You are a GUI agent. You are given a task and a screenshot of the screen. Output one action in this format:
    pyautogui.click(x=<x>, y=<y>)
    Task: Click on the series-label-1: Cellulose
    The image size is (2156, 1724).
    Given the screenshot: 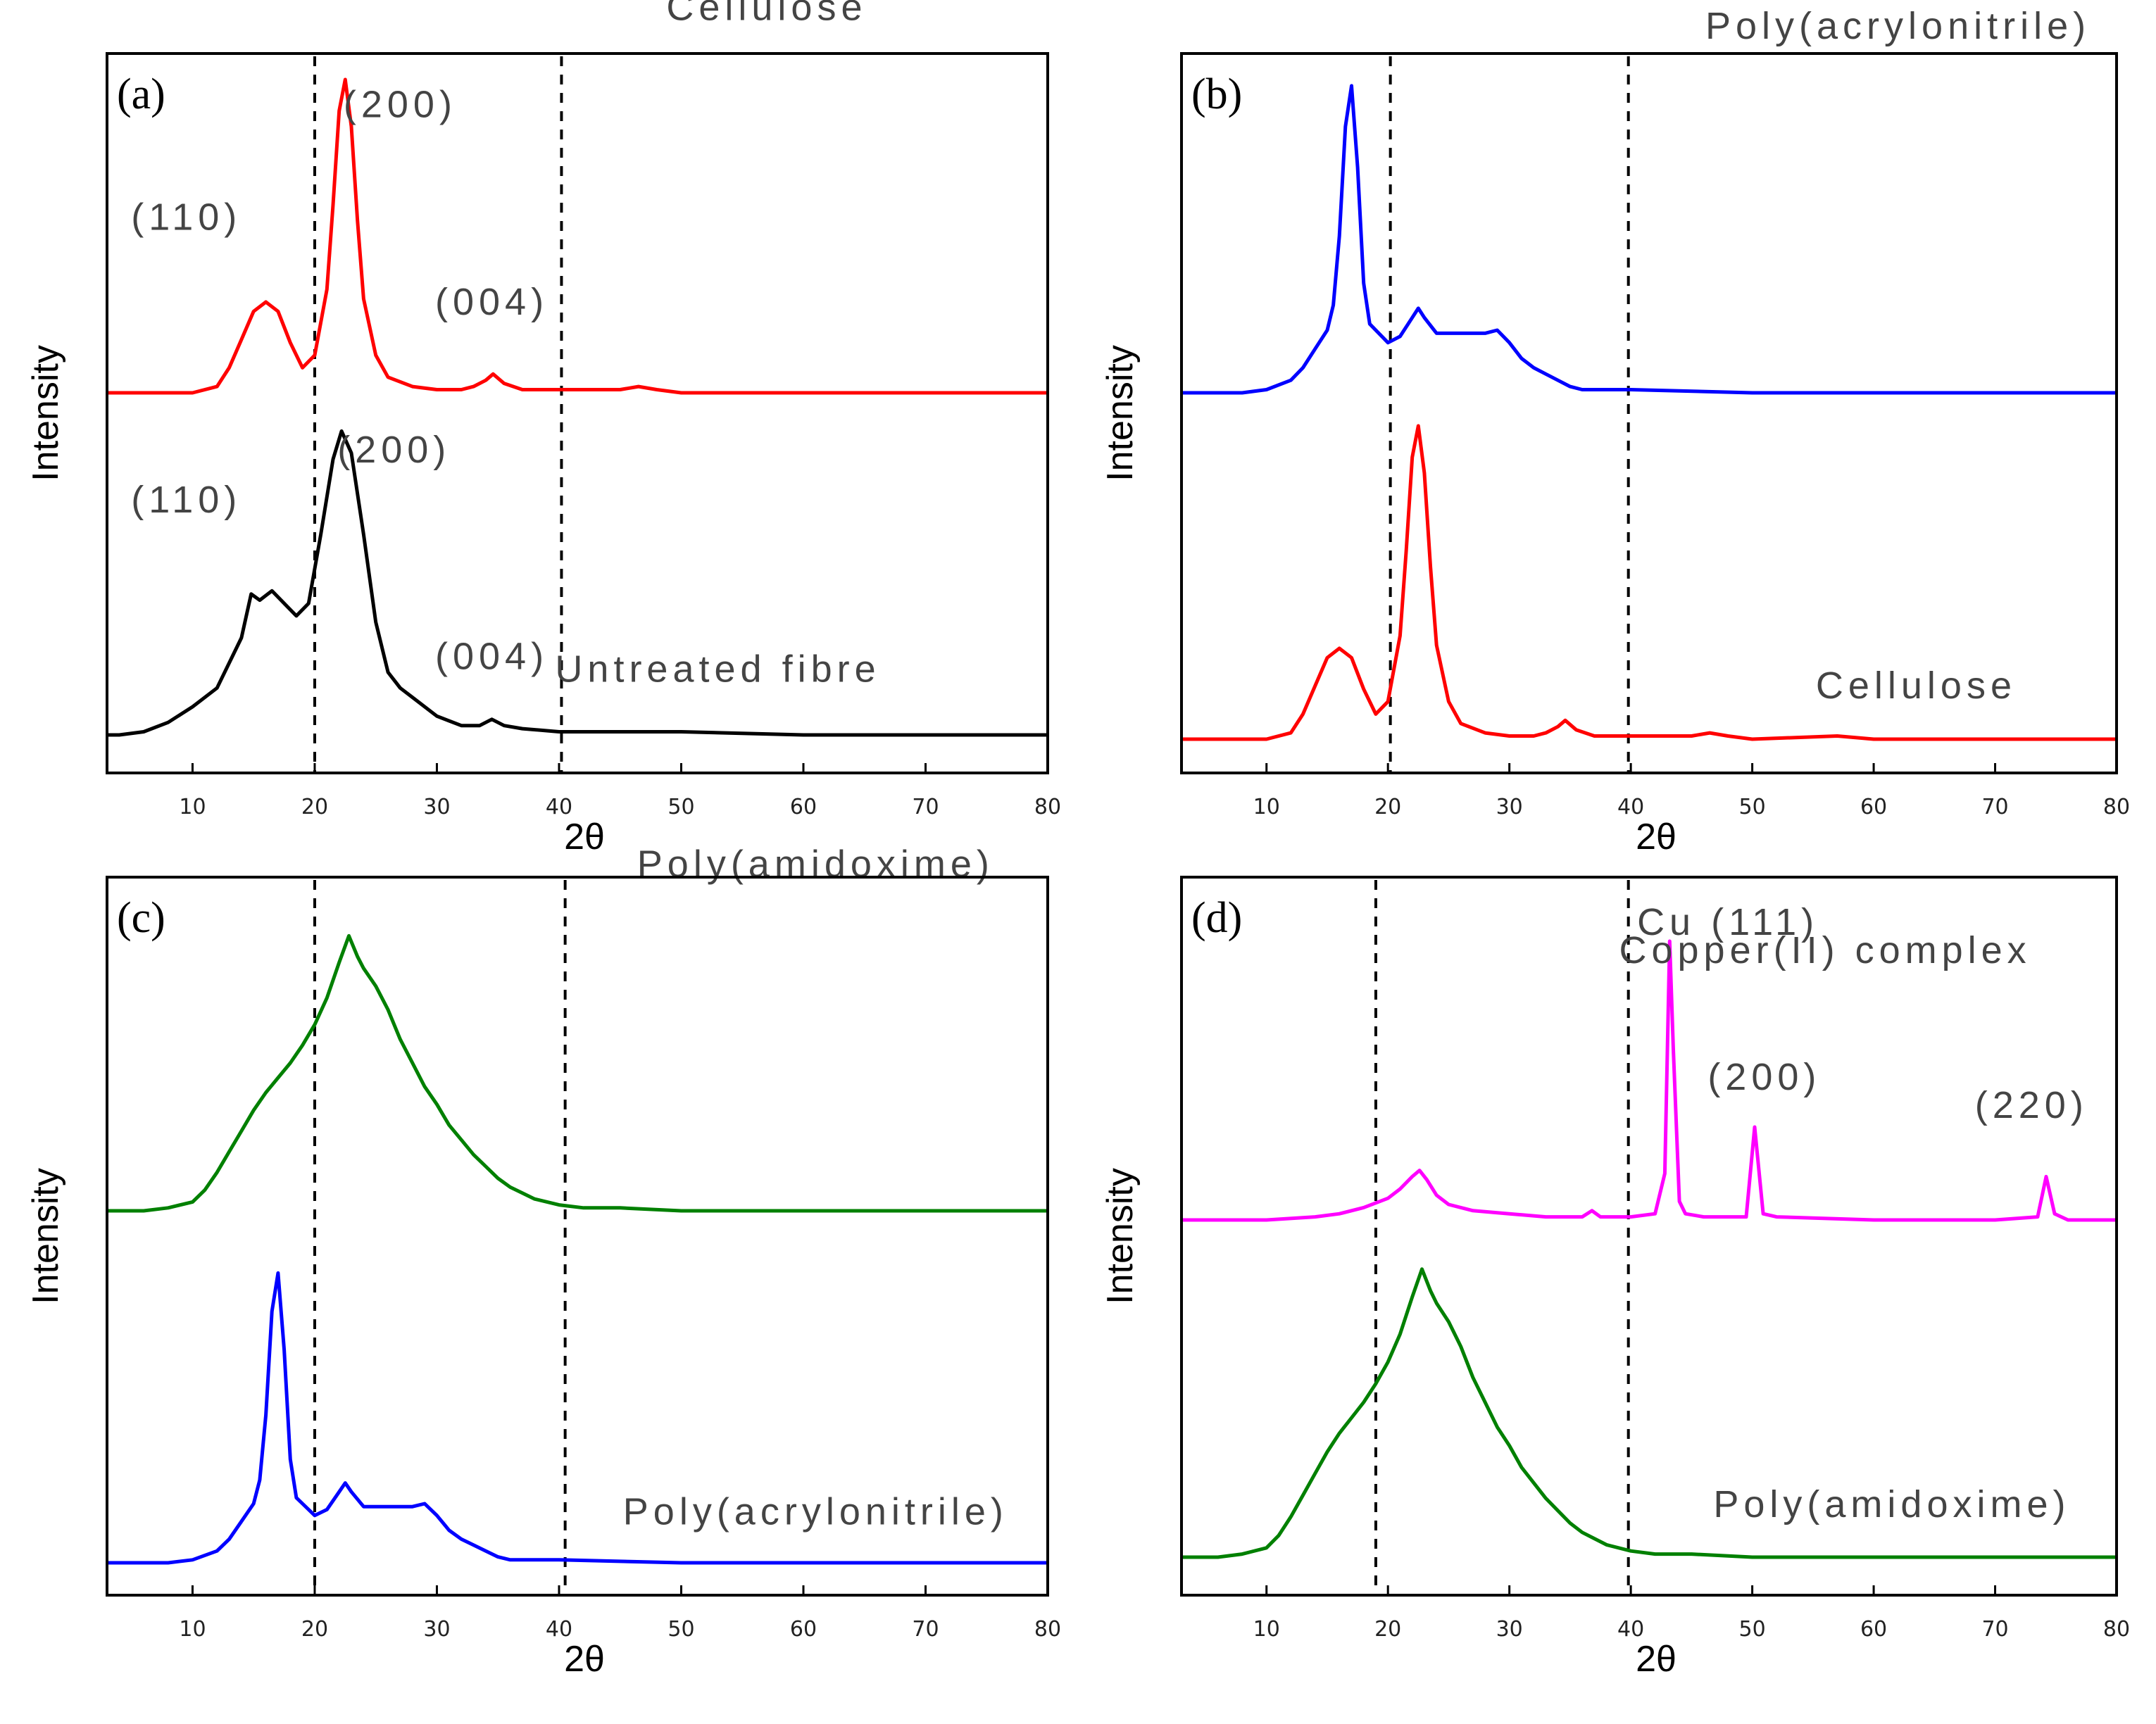 What is the action you would take?
    pyautogui.click(x=766, y=14)
    